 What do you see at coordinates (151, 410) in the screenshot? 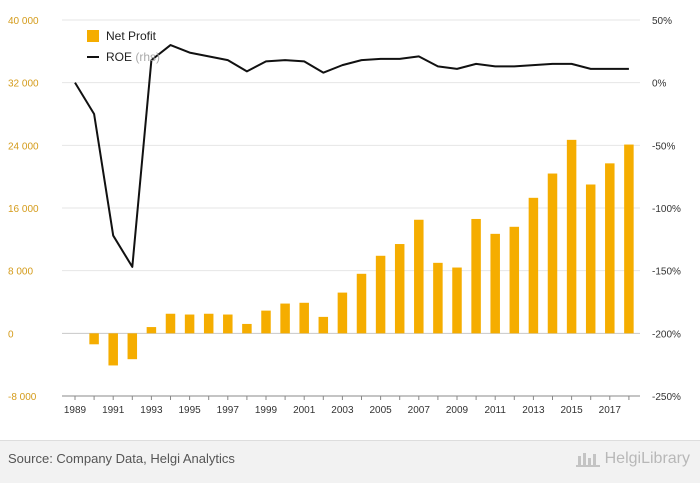
I see `x-tick-label: 1993` at bounding box center [151, 410].